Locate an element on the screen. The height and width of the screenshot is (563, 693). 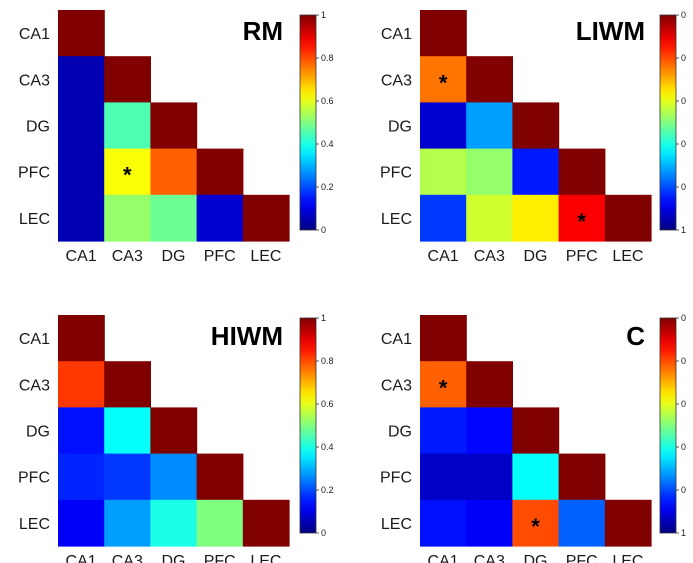
colorbar is located at coordinates (668, 122).